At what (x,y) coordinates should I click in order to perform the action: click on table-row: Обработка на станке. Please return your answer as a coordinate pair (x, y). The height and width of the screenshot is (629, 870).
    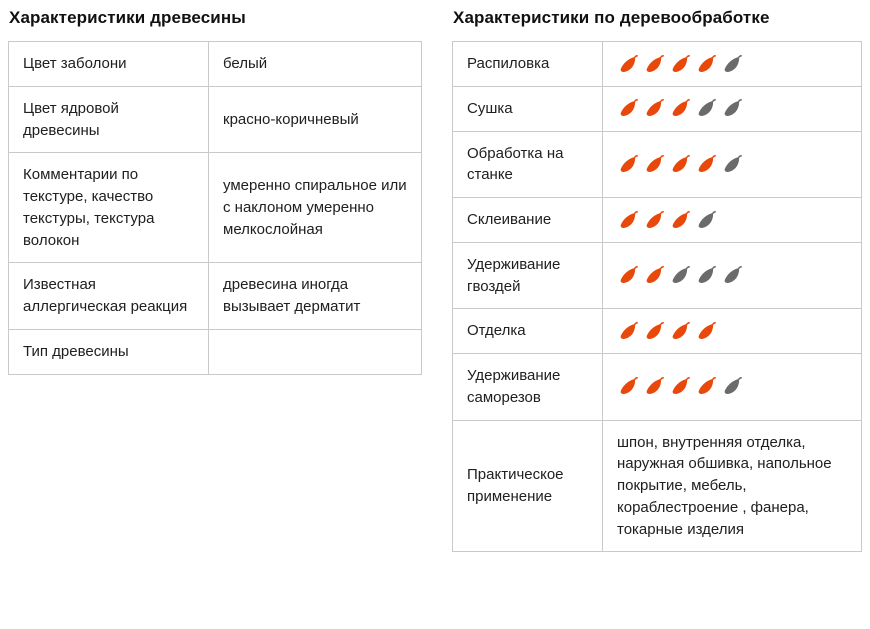
    Looking at the image, I should click on (657, 164).